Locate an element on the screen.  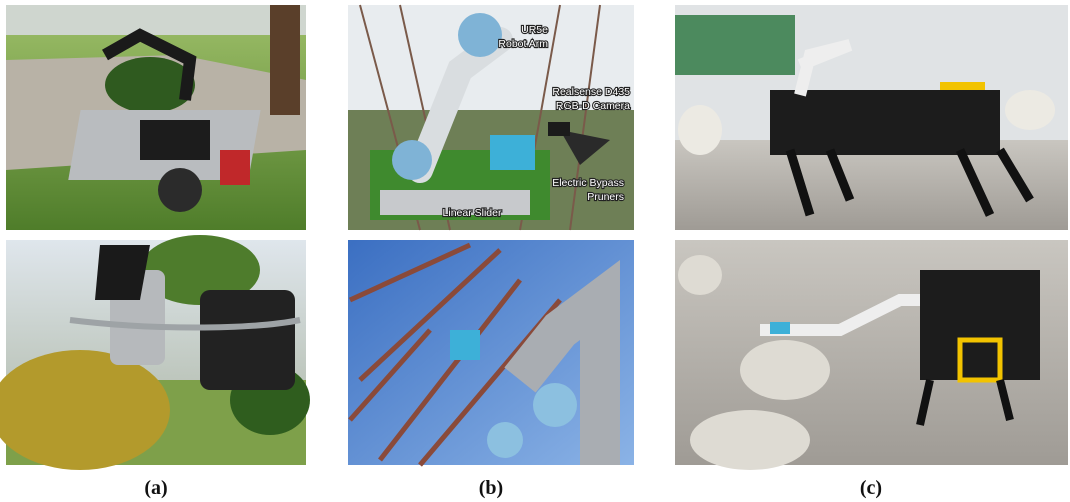
caption: (c) is located at coordinates (871, 488).